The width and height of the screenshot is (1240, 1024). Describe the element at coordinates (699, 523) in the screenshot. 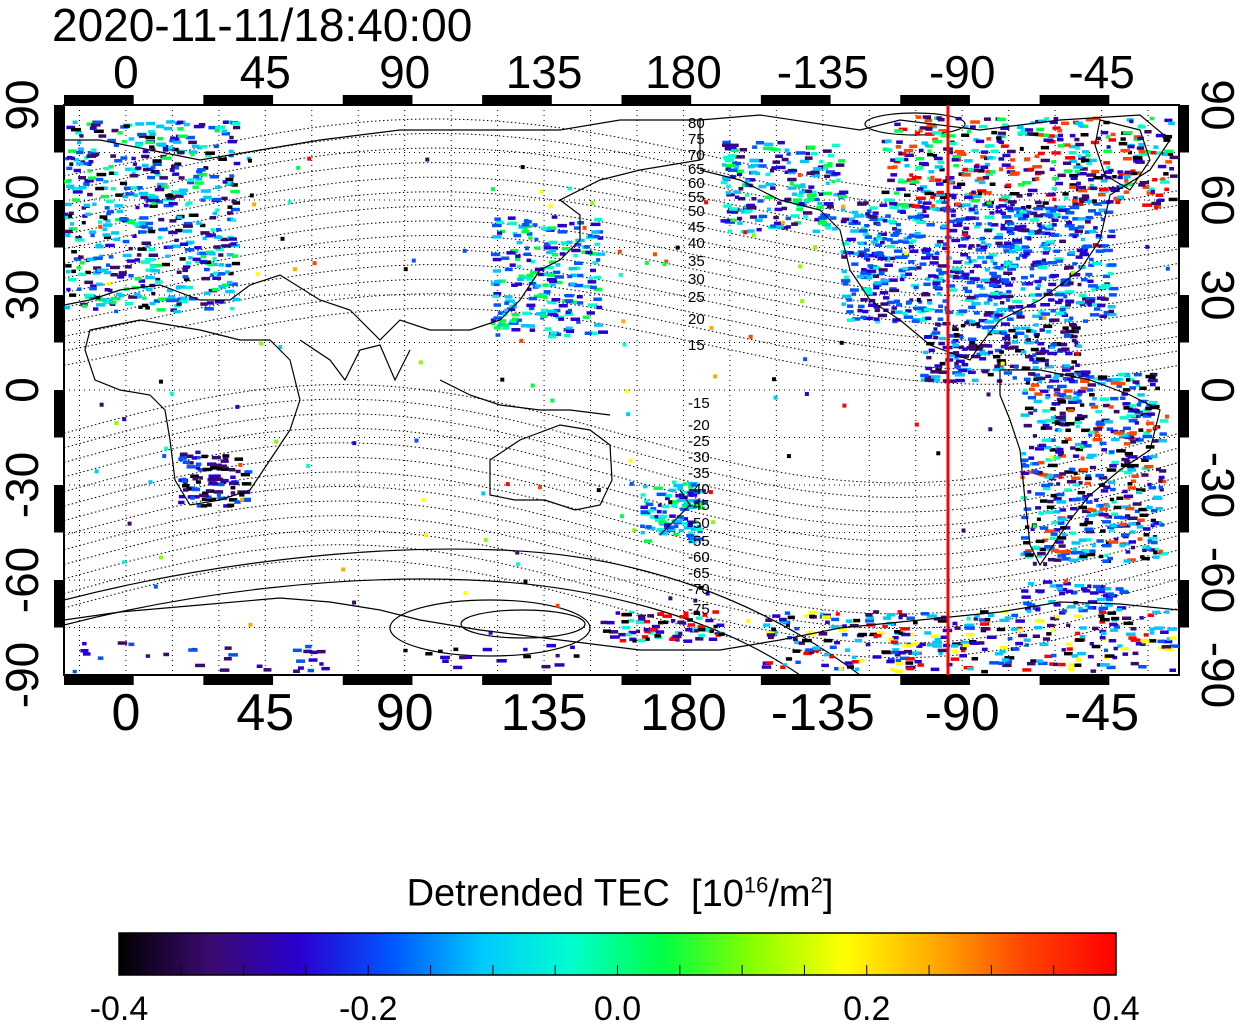

I see `contour-label: -50` at that location.